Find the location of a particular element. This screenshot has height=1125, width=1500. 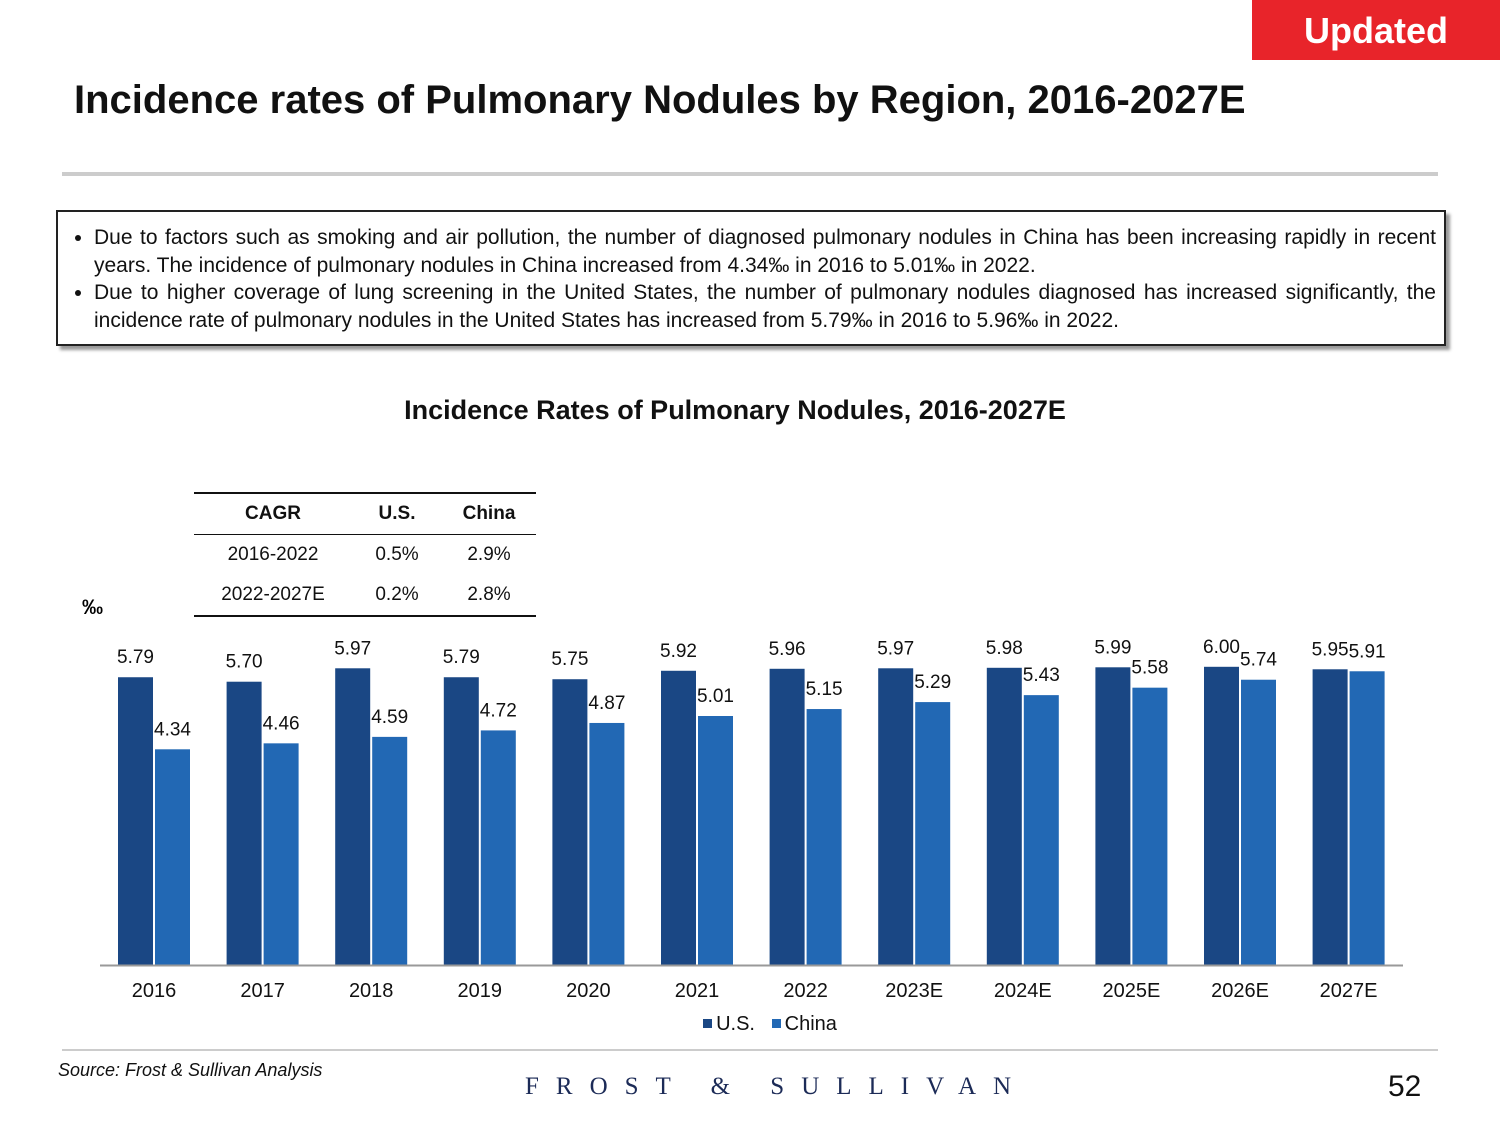

x-tick-label: 2027E is located at coordinates (1349, 991).